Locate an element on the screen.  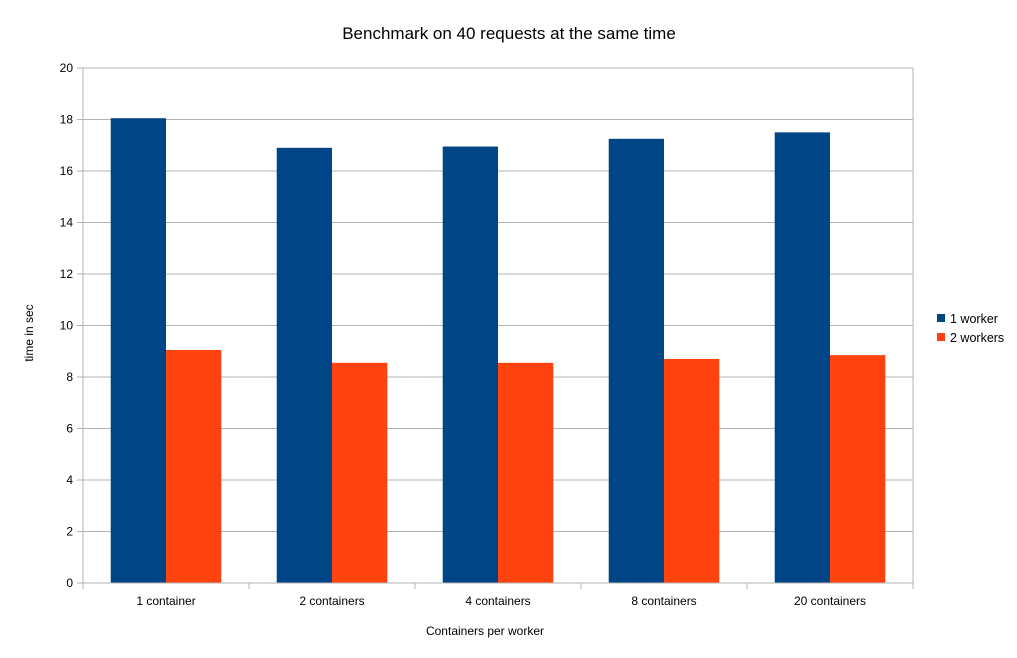
y-tick-label: 2 is located at coordinates (69, 532).